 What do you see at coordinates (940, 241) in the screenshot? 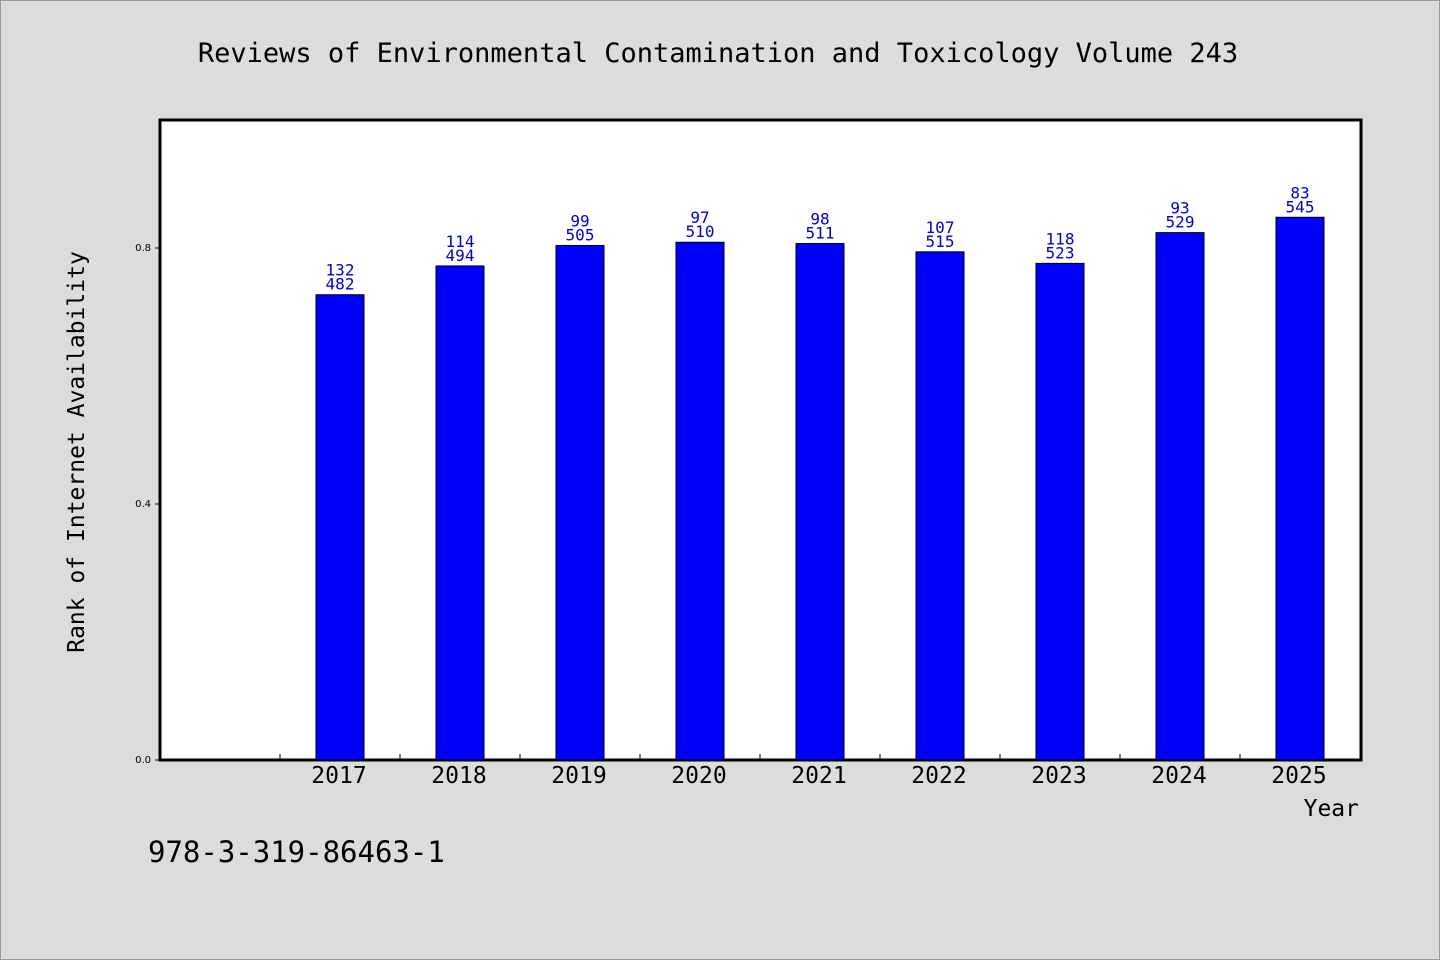
I see `data-label-count: 515` at bounding box center [940, 241].